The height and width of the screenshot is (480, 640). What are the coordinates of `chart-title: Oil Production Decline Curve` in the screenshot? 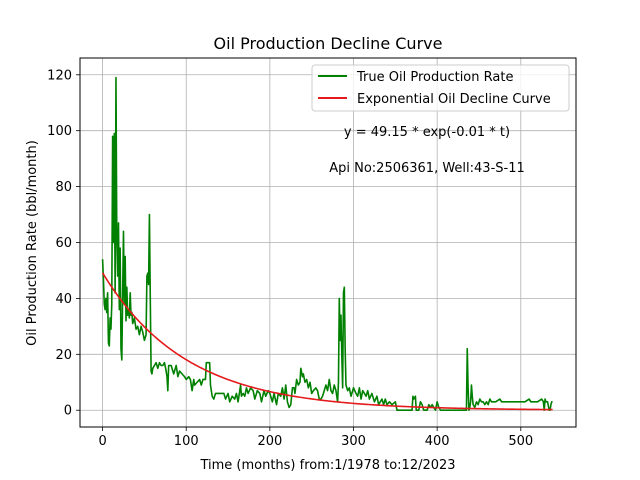 It's located at (328, 43).